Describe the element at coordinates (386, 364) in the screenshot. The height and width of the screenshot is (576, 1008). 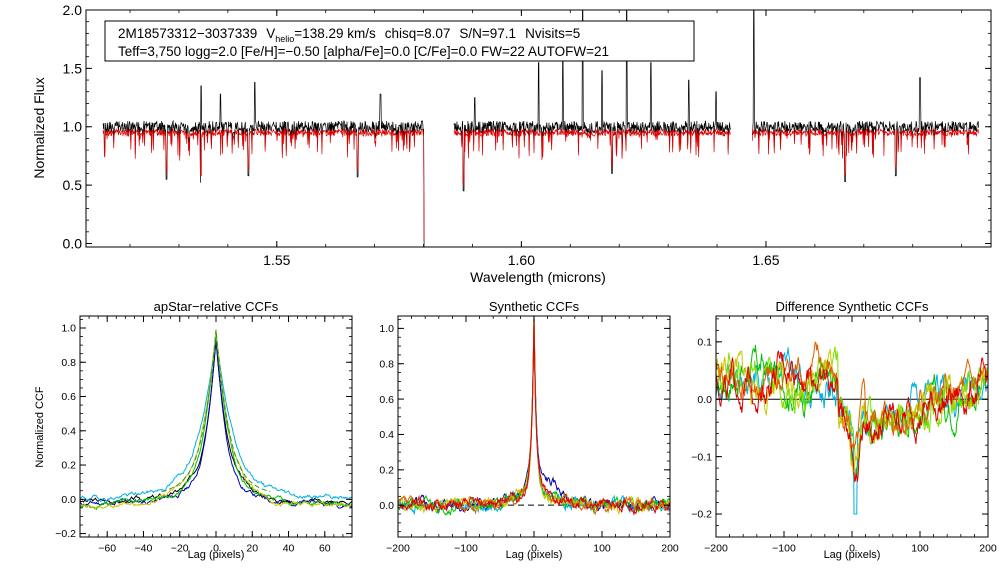
I see `synthetic_ccf-ytick-label-4: 0.8` at that location.